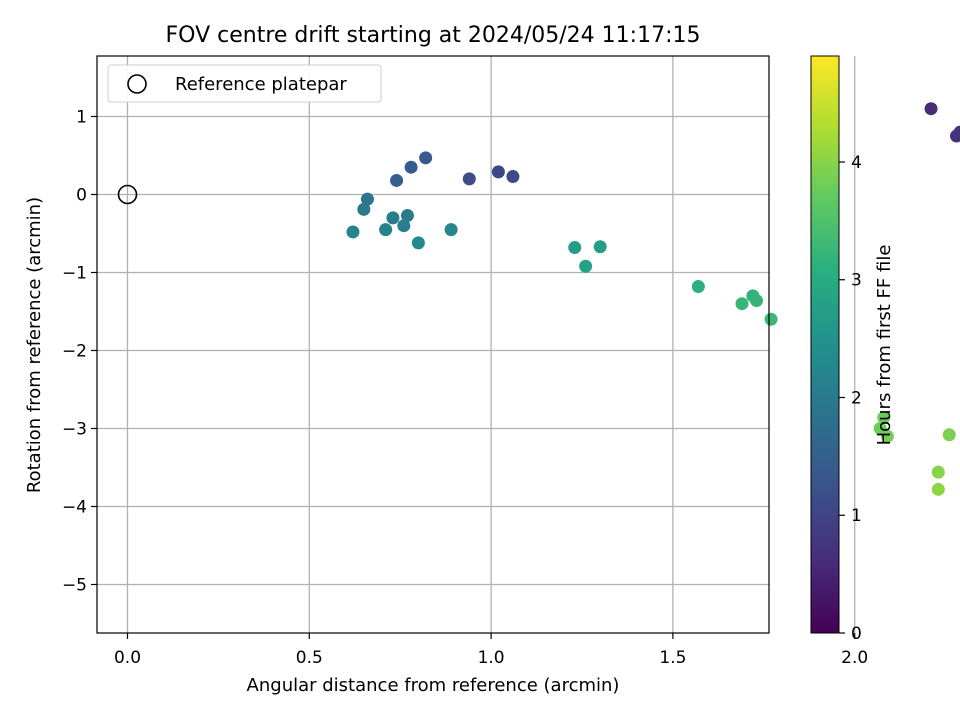 This screenshot has width=960, height=720. Describe the element at coordinates (854, 658) in the screenshot. I see `x-tick-label: 2.0` at that location.